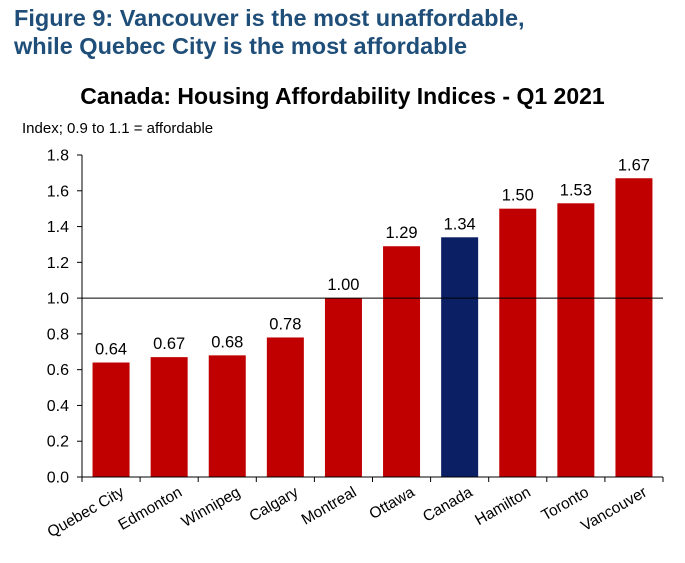 The image size is (685, 563). What do you see at coordinates (329, 506) in the screenshot?
I see `x-tick-label: Montreal` at bounding box center [329, 506].